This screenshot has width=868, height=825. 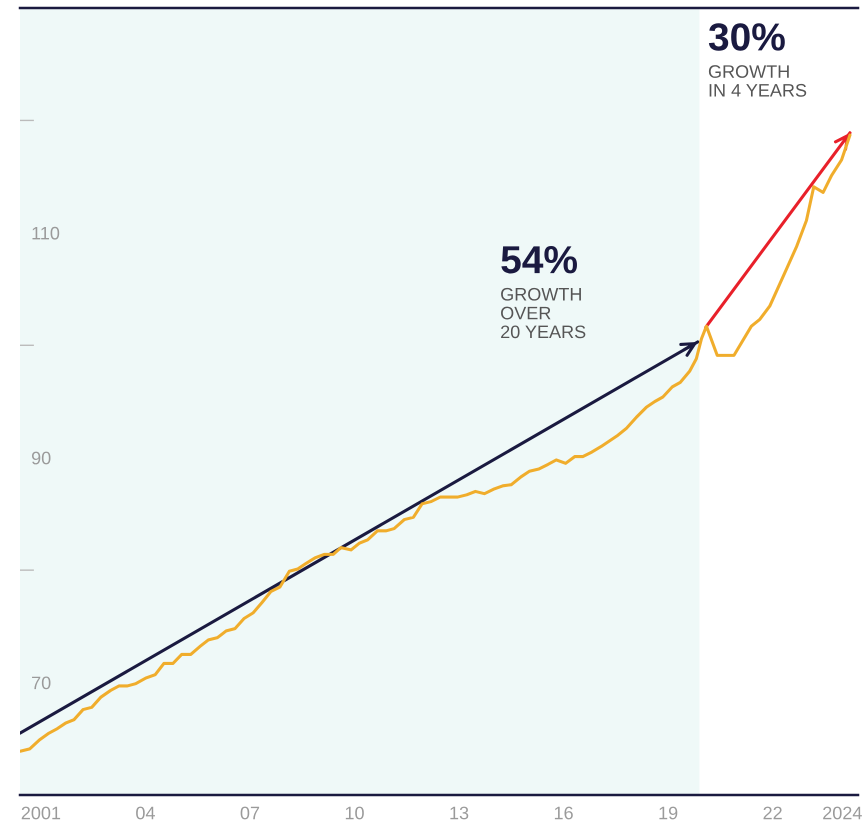 I want to click on annotation: 54%, so click(x=539, y=260).